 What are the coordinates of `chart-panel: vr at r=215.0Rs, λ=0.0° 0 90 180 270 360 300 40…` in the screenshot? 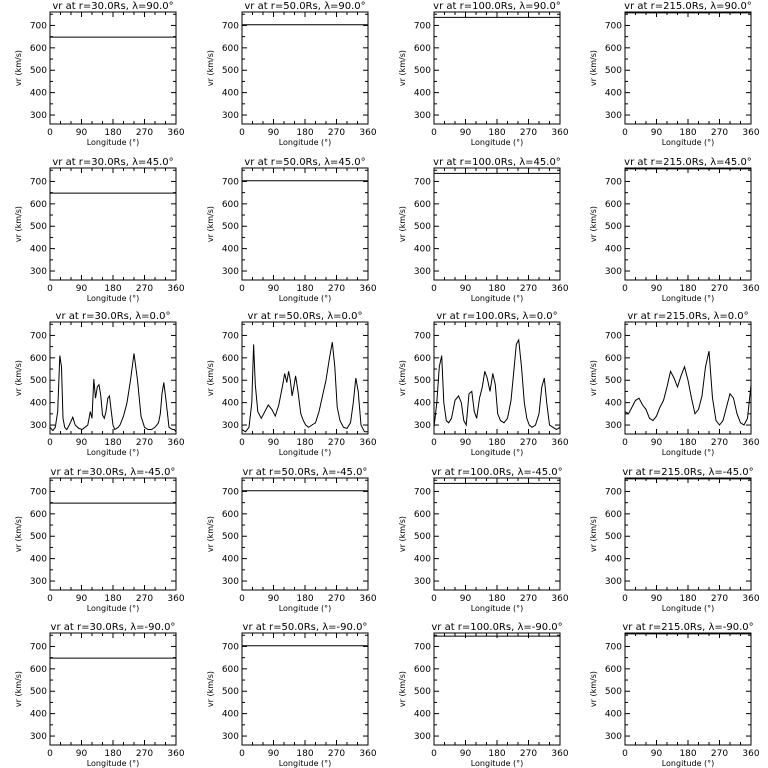 It's located at (674, 384).